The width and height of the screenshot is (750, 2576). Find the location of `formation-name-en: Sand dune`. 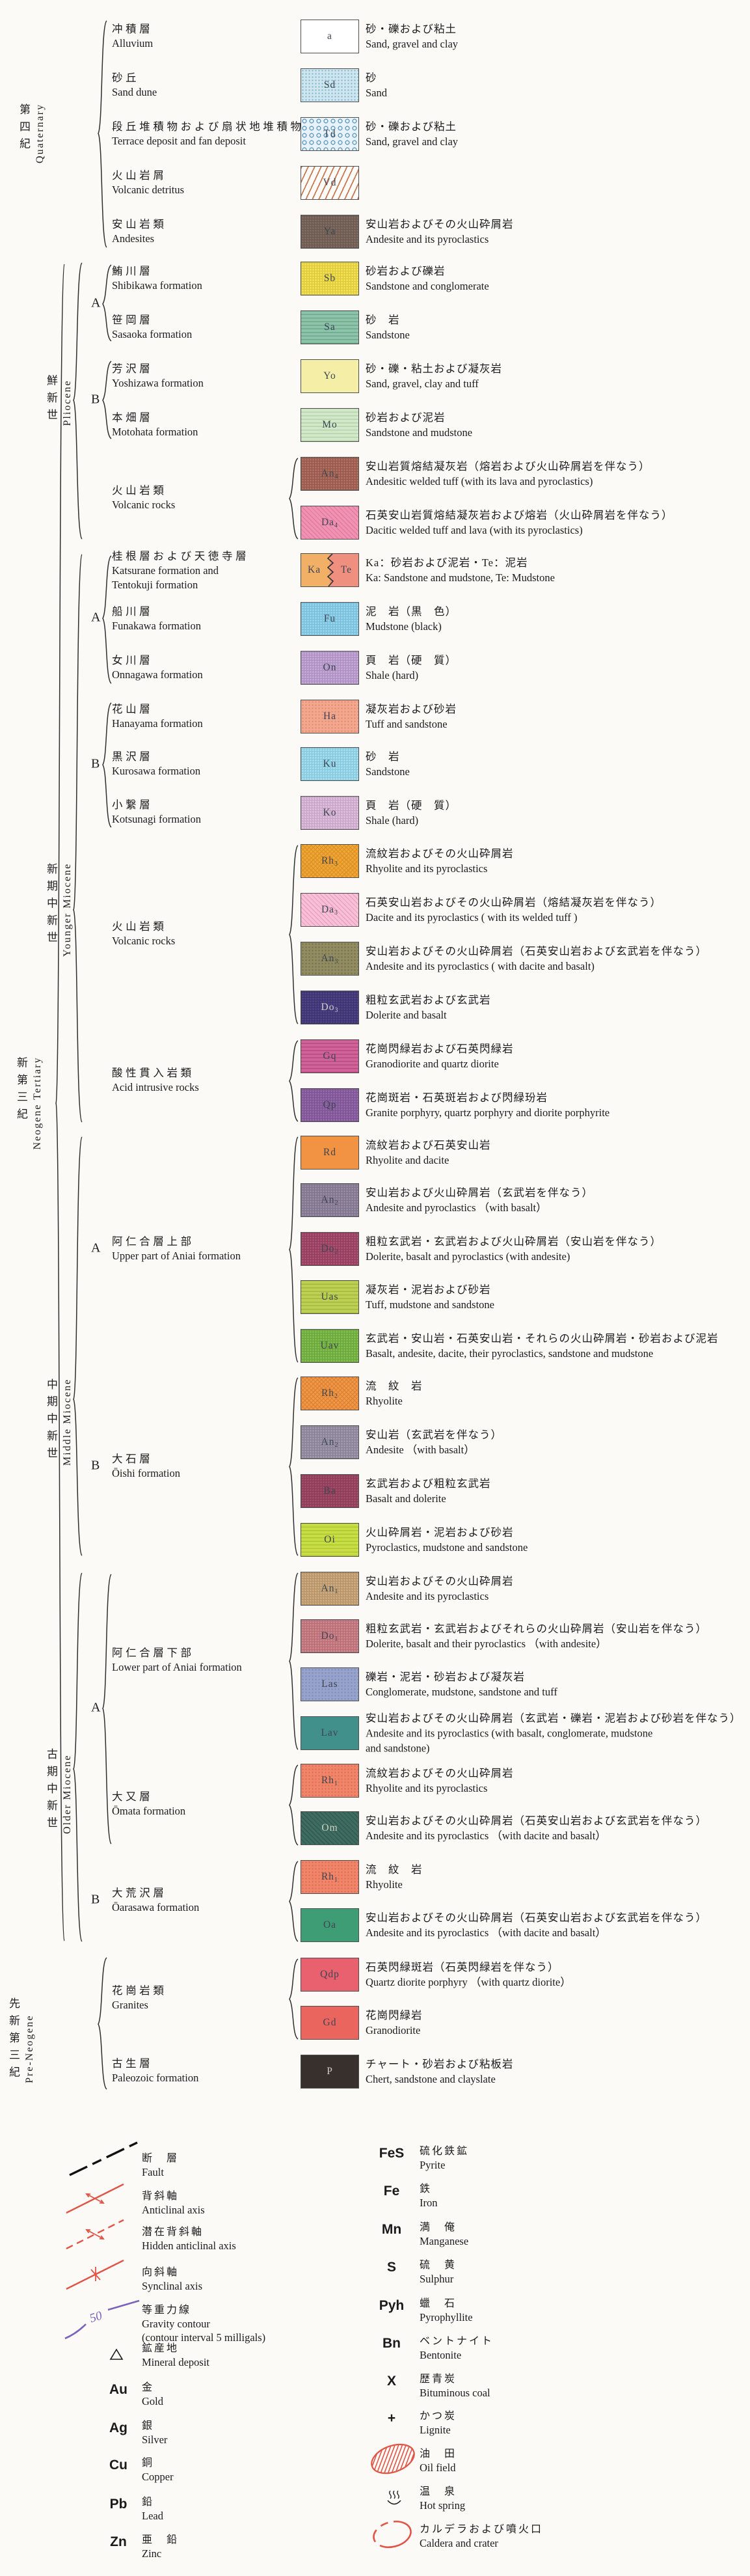

formation-name-en: Sand dune is located at coordinates (135, 92).